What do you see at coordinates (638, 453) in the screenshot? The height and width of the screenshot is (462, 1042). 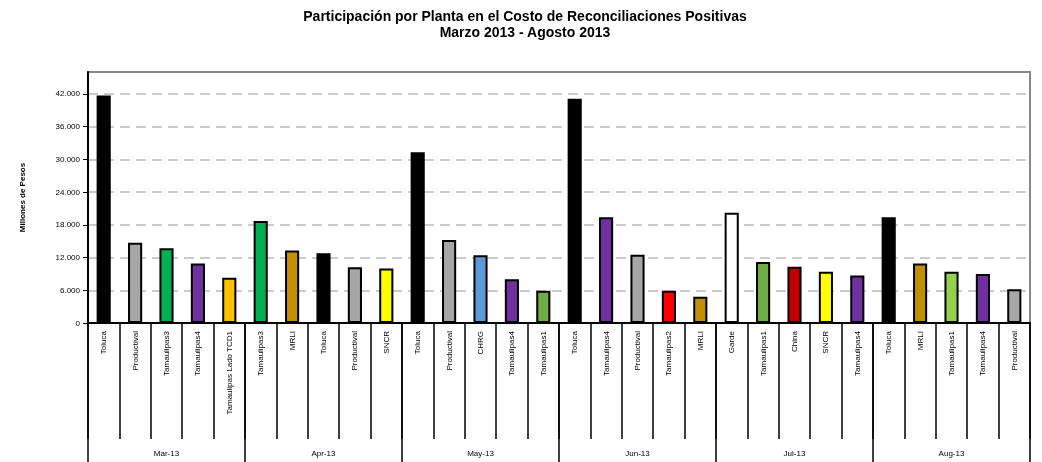 I see `text: Jun-13` at bounding box center [638, 453].